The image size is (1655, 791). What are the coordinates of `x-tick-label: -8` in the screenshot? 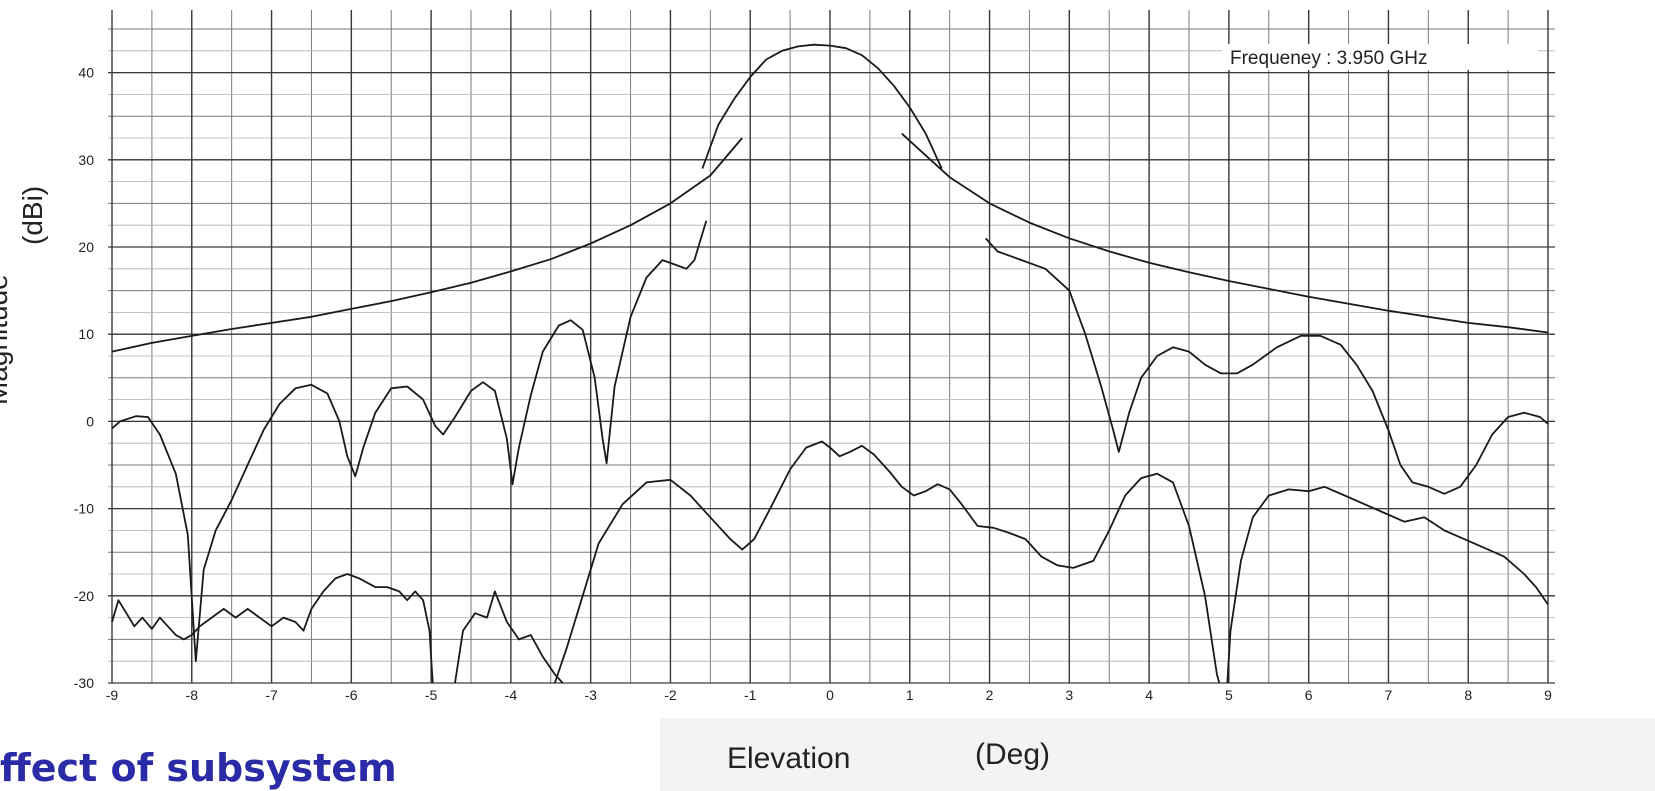 It's located at (192, 695).